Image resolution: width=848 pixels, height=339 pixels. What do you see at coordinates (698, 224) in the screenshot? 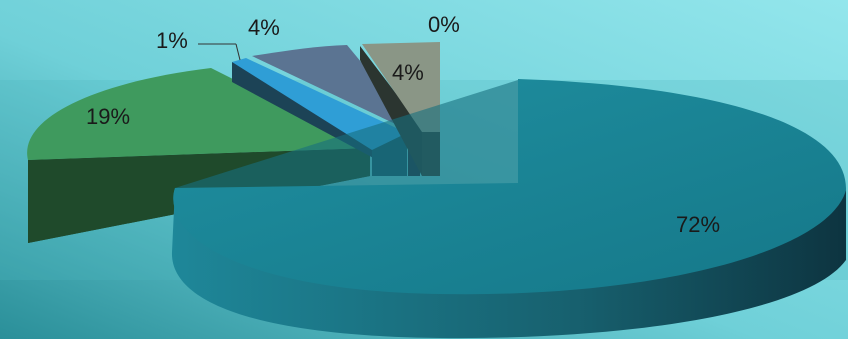
I see `label-72: 72%` at bounding box center [698, 224].